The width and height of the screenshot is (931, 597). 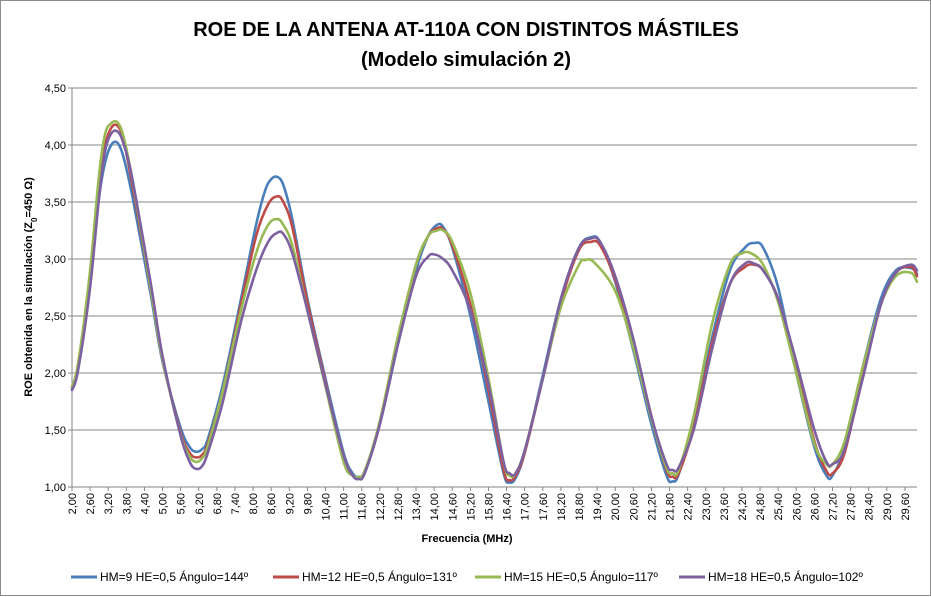 What do you see at coordinates (435, 507) in the screenshot?
I see `x-tick-label: 14,00` at bounding box center [435, 507].